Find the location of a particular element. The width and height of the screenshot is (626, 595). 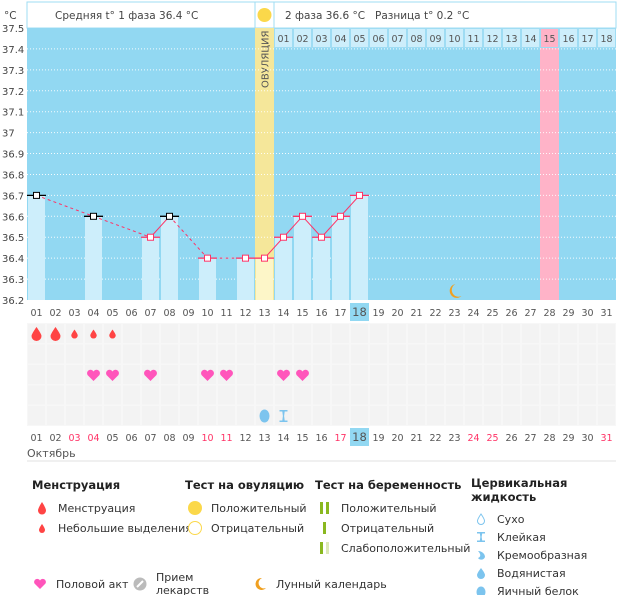

day-label-bottom: 28 is located at coordinates (549, 438).